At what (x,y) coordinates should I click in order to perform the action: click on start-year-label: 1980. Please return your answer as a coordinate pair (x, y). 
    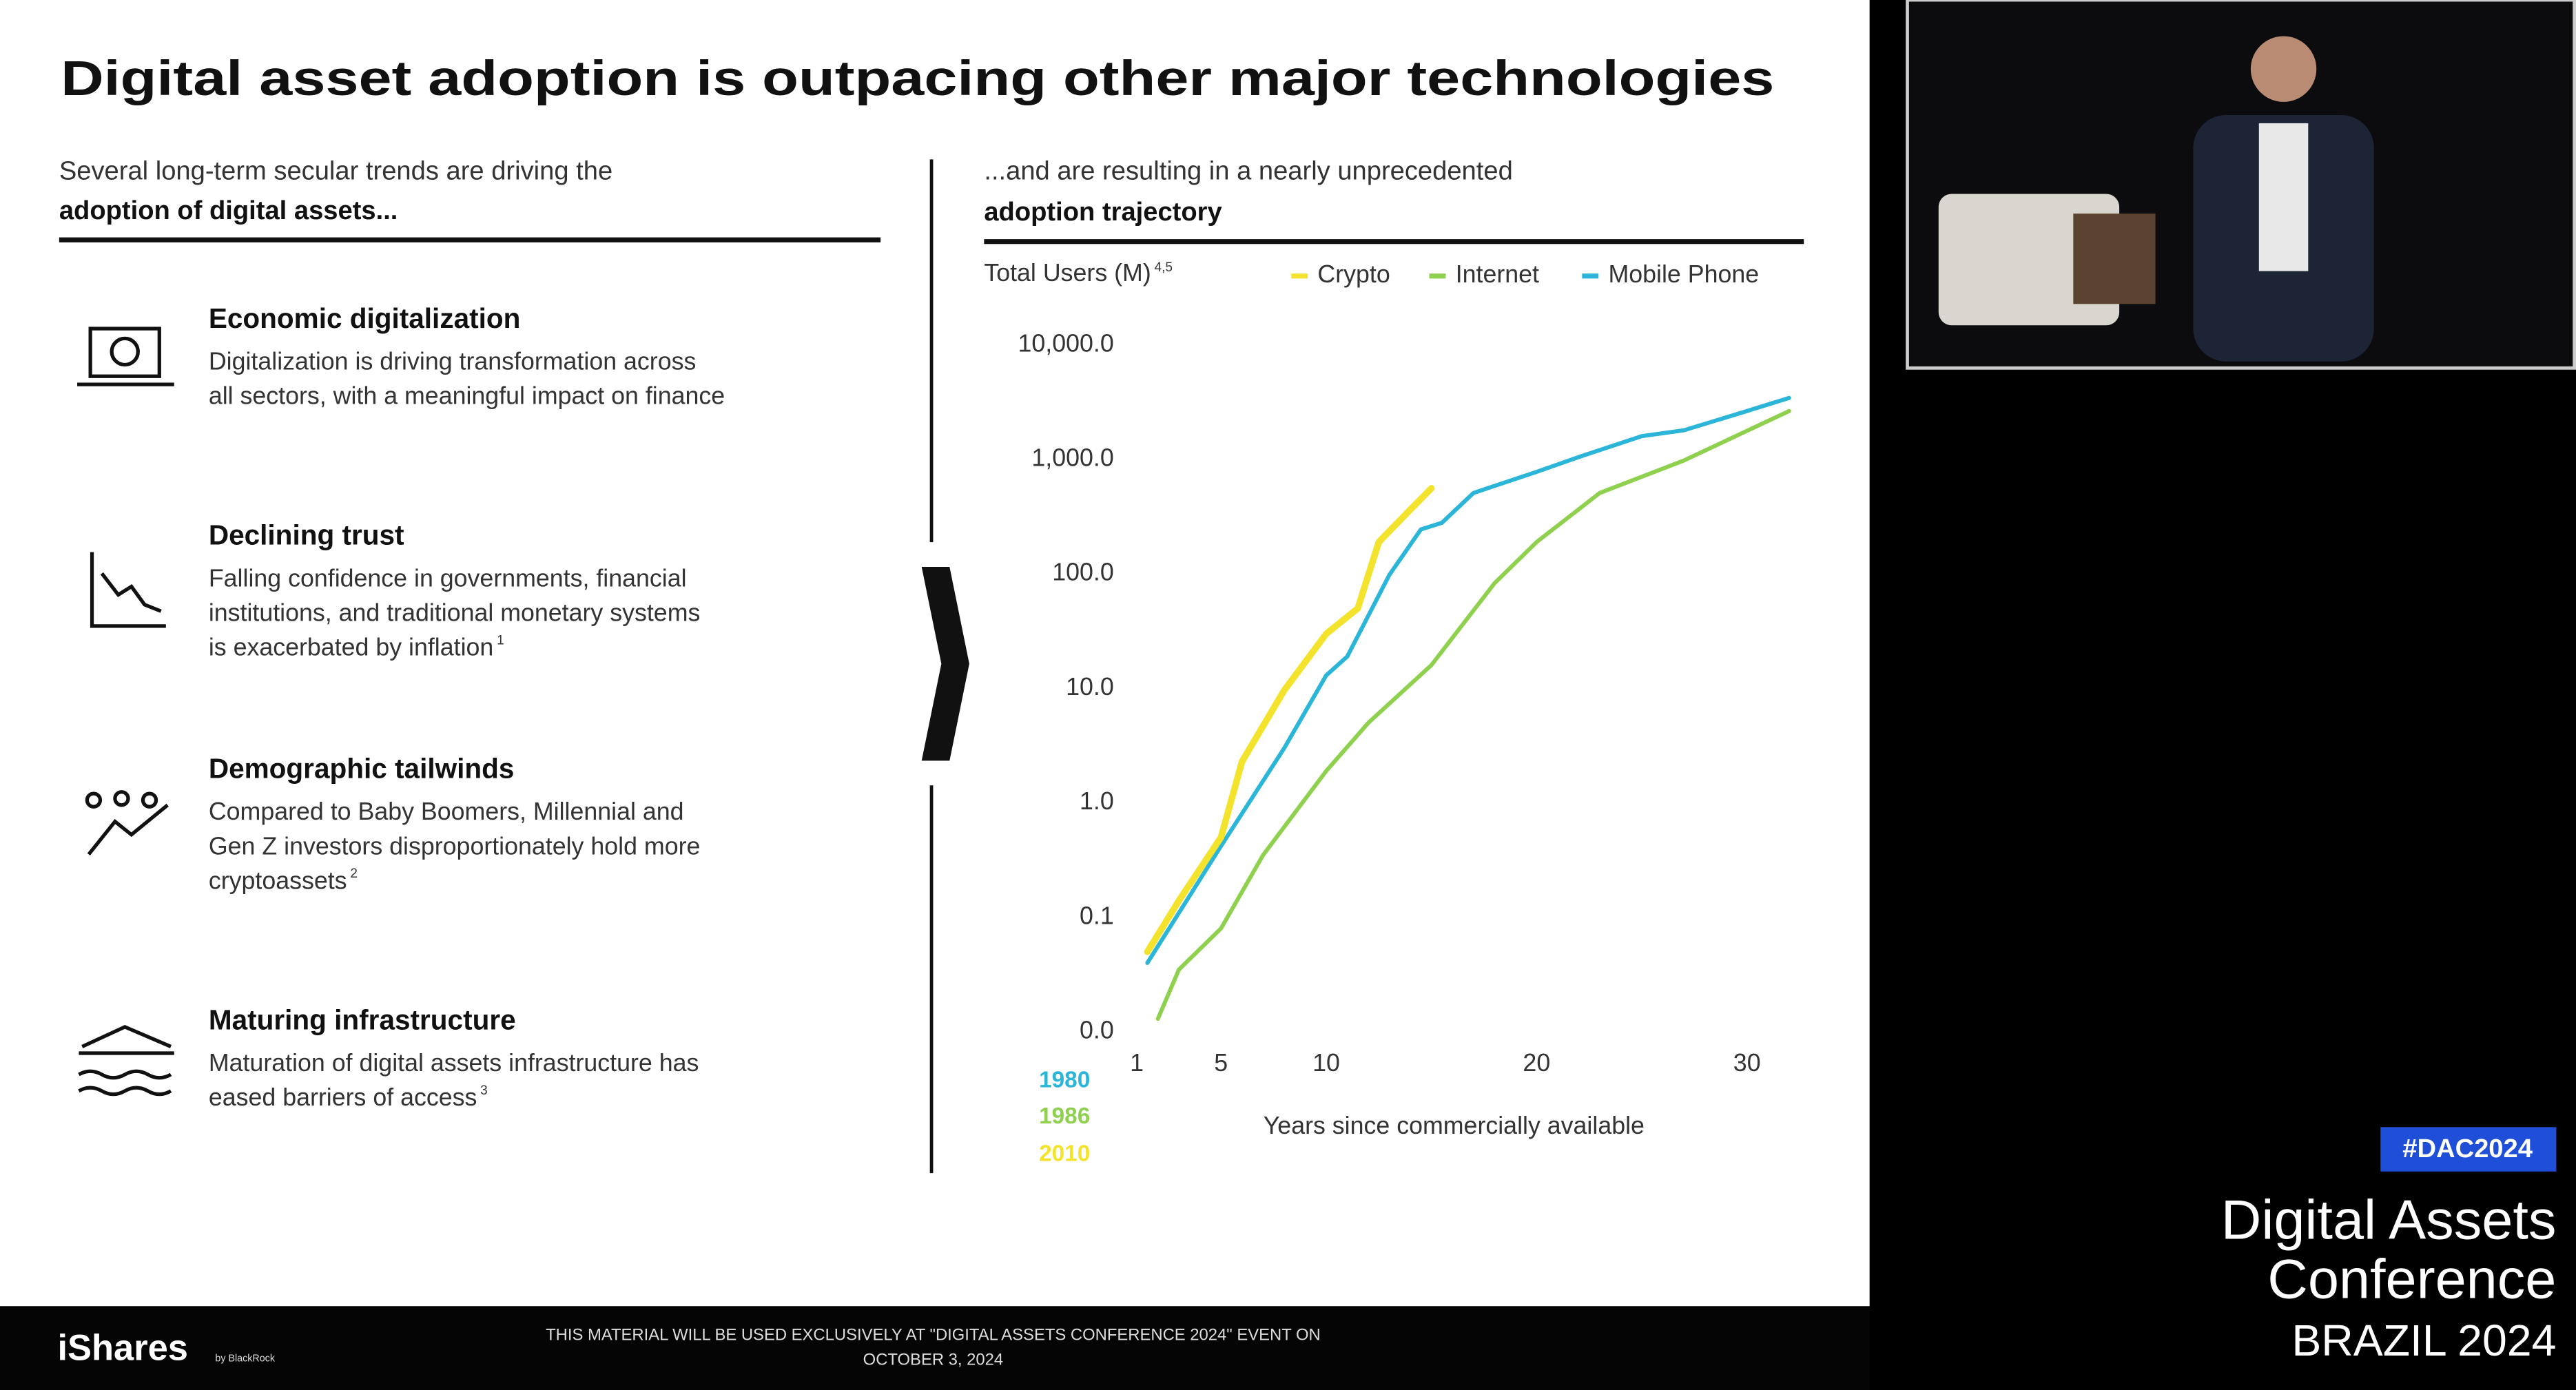
    Looking at the image, I should click on (1064, 1079).